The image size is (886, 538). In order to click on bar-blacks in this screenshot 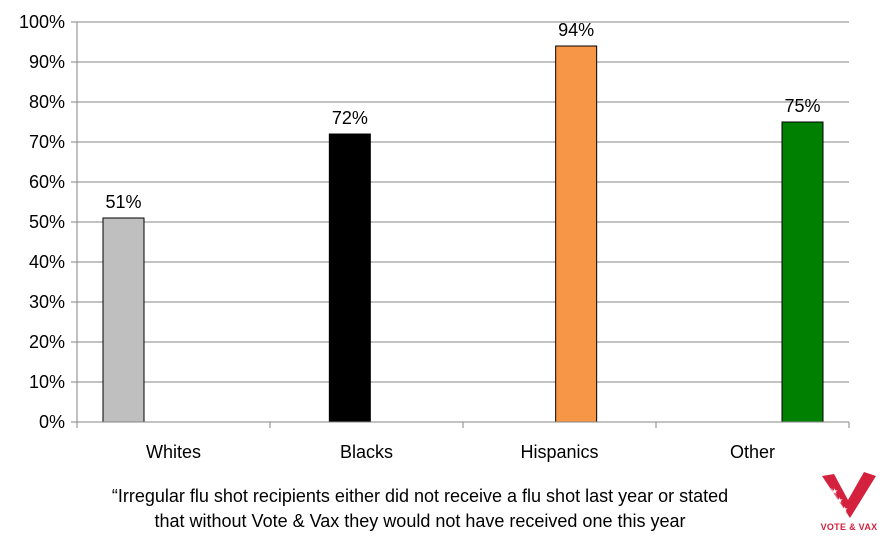, I will do `click(349, 278)`.